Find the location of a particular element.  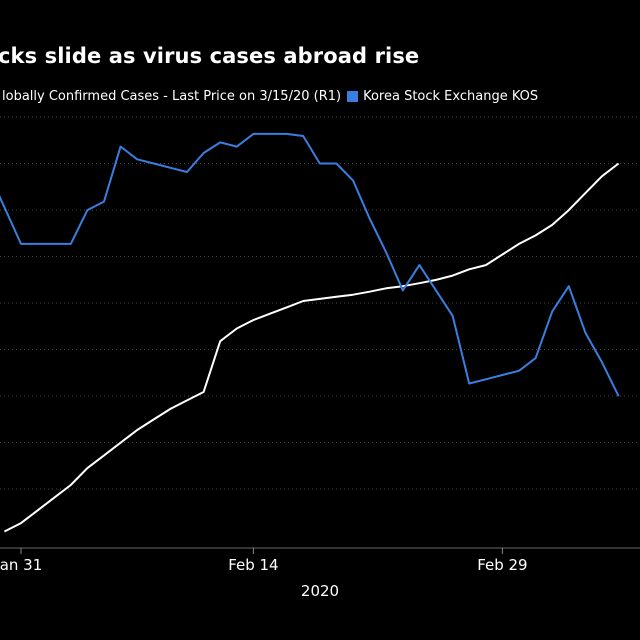

legend-swatch-kospi is located at coordinates (353, 96).